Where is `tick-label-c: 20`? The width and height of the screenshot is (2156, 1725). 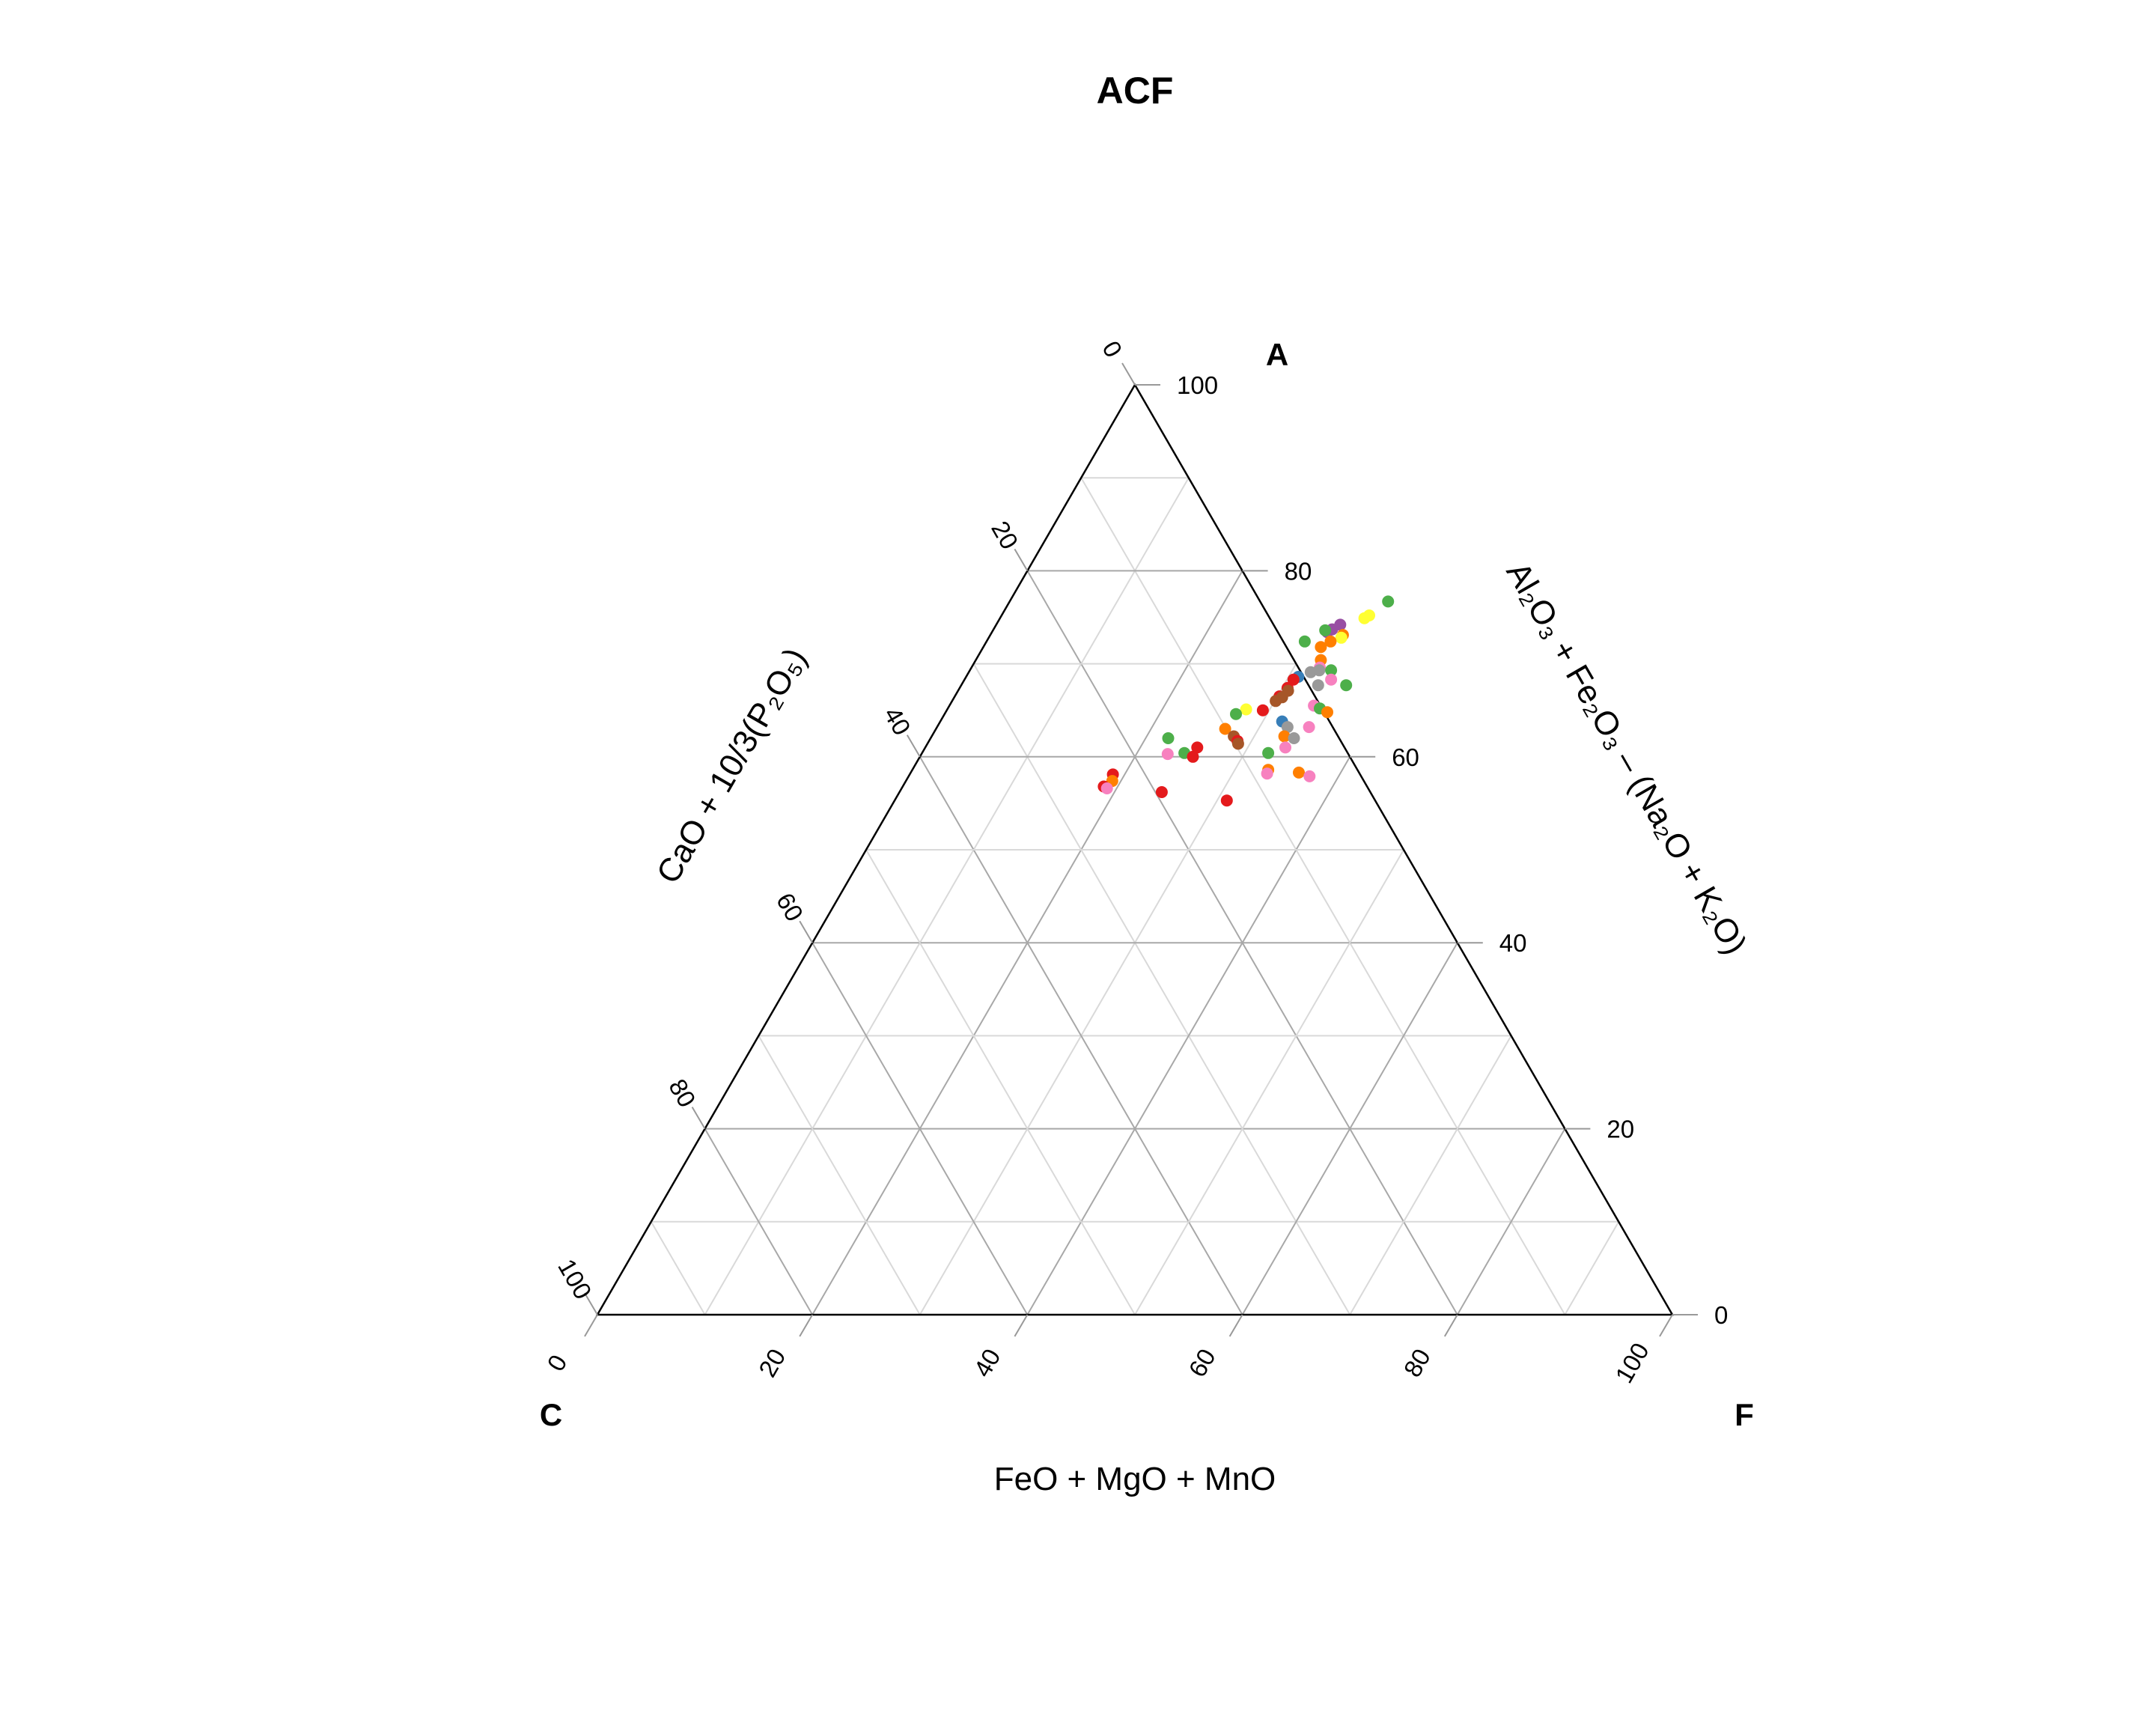
tick-label-c: 20 is located at coordinates (1004, 536).